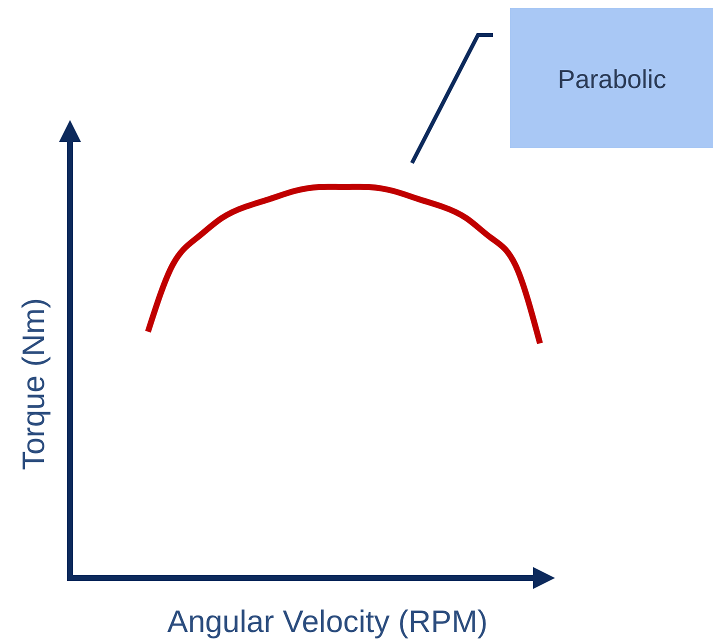  I want to click on x-axis-title: Angular Velocity (RPM), so click(327, 621).